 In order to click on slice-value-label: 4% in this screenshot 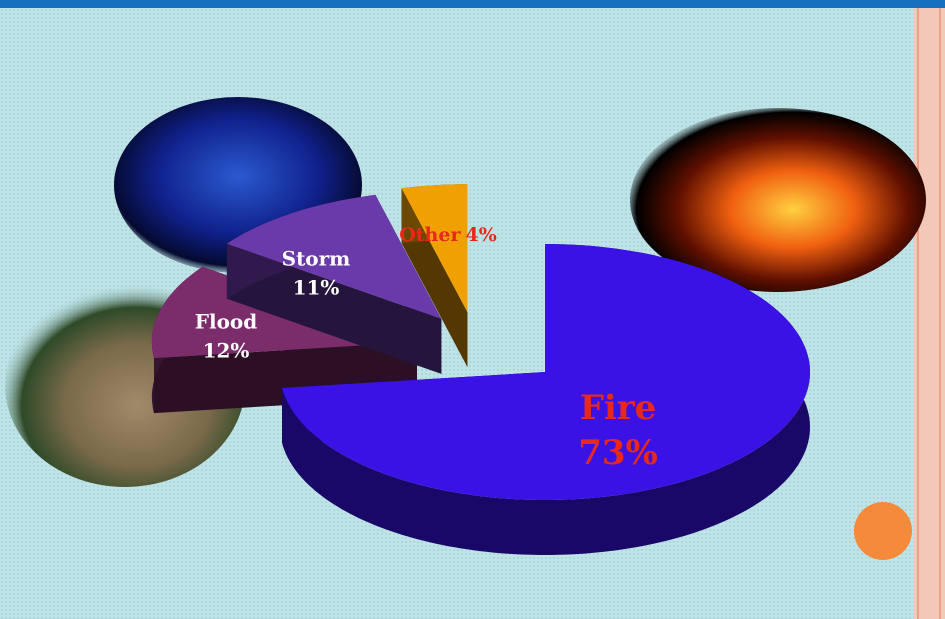, I will do `click(480, 235)`.